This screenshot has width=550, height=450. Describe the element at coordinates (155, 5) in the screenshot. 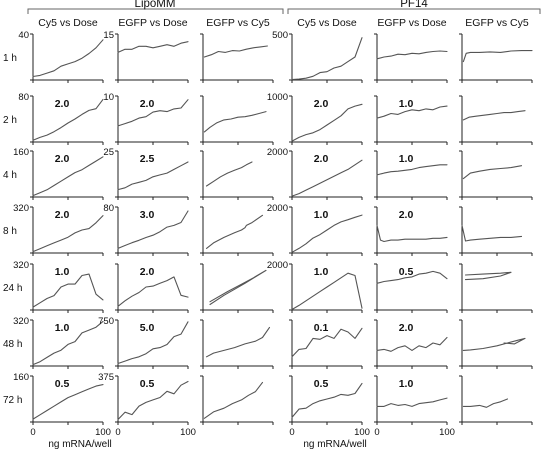

I see `group-label-lipomm: LipoMM` at that location.